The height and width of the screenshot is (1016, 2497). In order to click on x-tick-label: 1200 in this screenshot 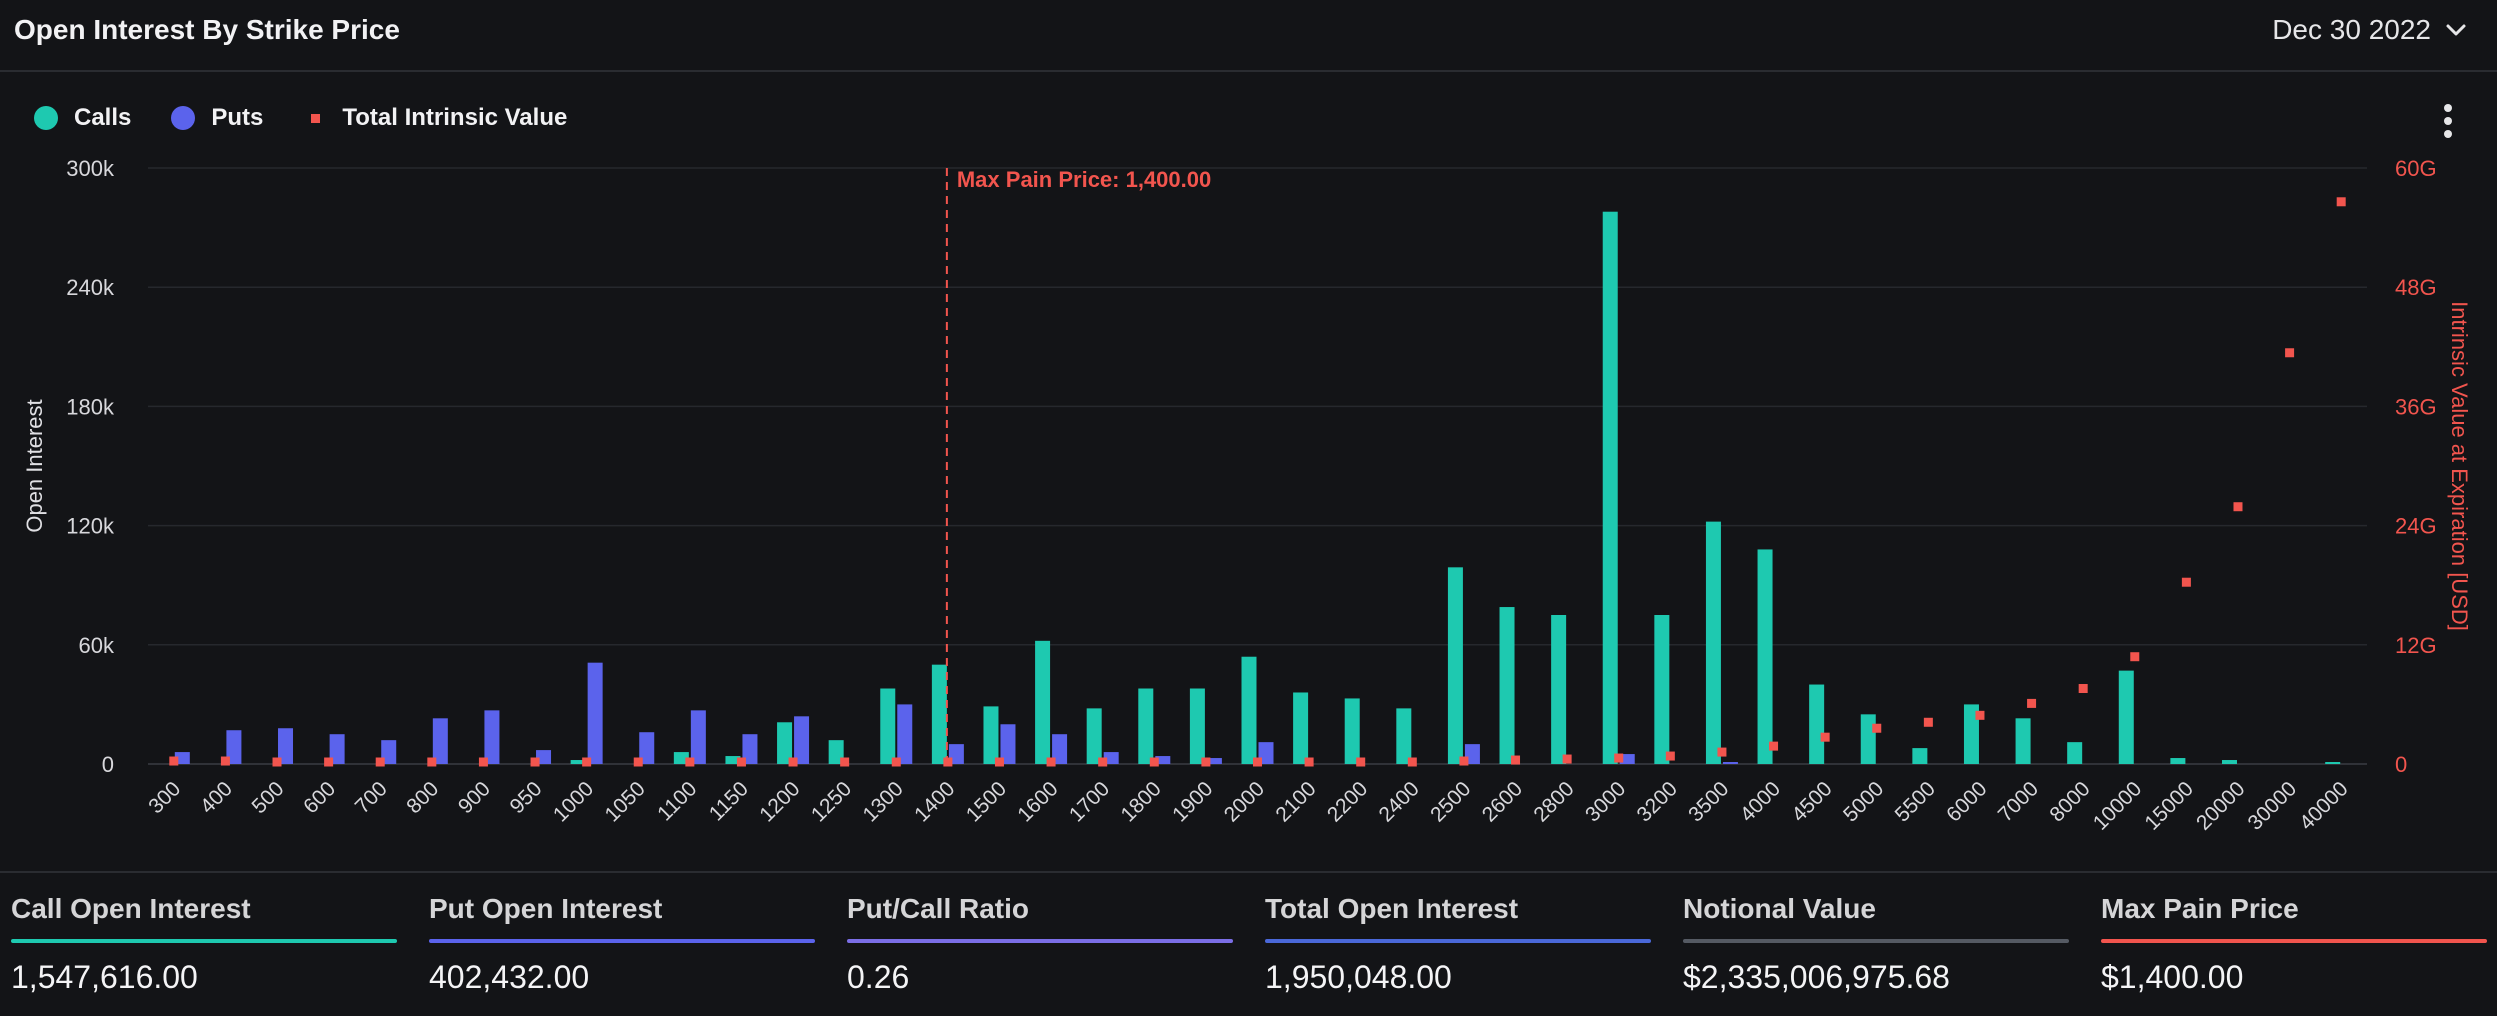, I will do `click(779, 801)`.